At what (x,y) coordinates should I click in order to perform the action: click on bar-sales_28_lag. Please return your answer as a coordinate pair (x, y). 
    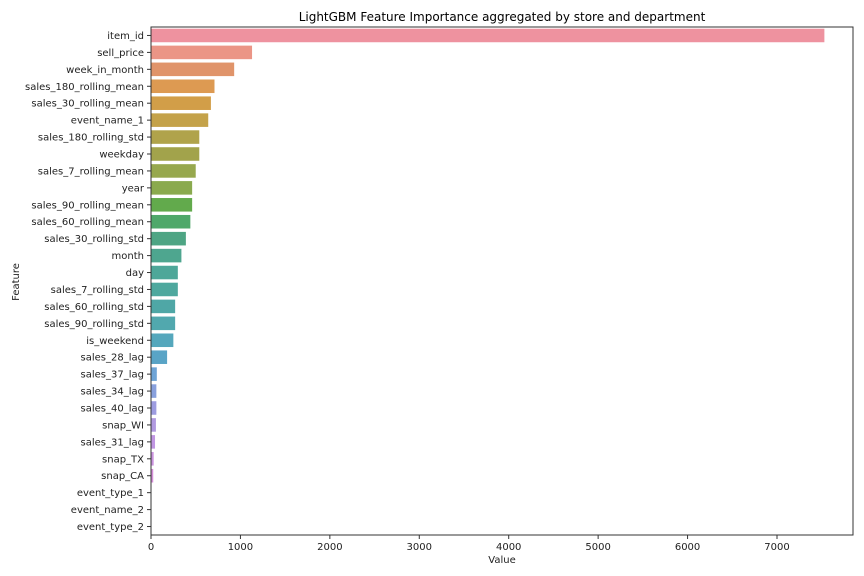
    Looking at the image, I should click on (159, 357).